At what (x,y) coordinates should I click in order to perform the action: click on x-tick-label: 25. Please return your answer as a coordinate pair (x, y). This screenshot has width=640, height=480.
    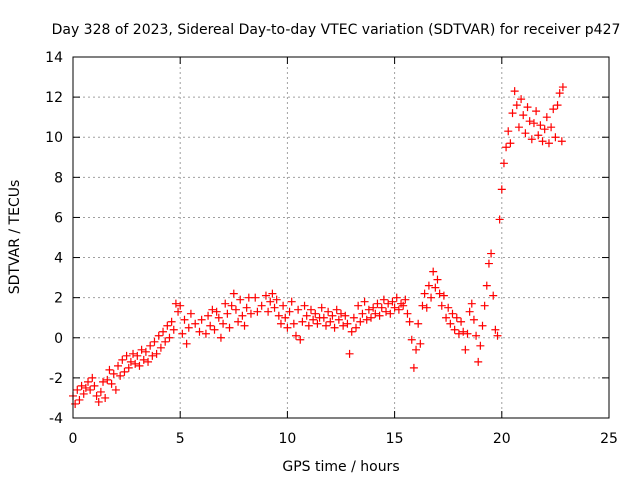
    Looking at the image, I should click on (609, 439).